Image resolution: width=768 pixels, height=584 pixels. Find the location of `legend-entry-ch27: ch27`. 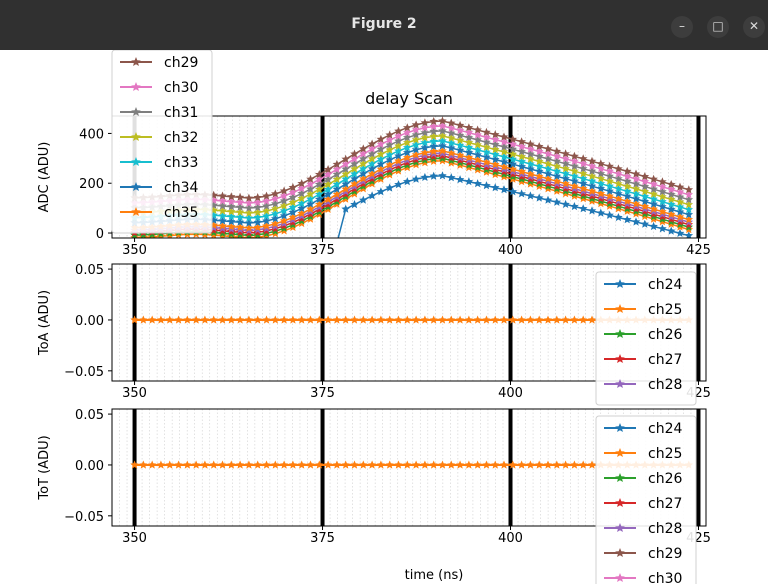

legend-entry-ch27: ch27 is located at coordinates (643, 360).